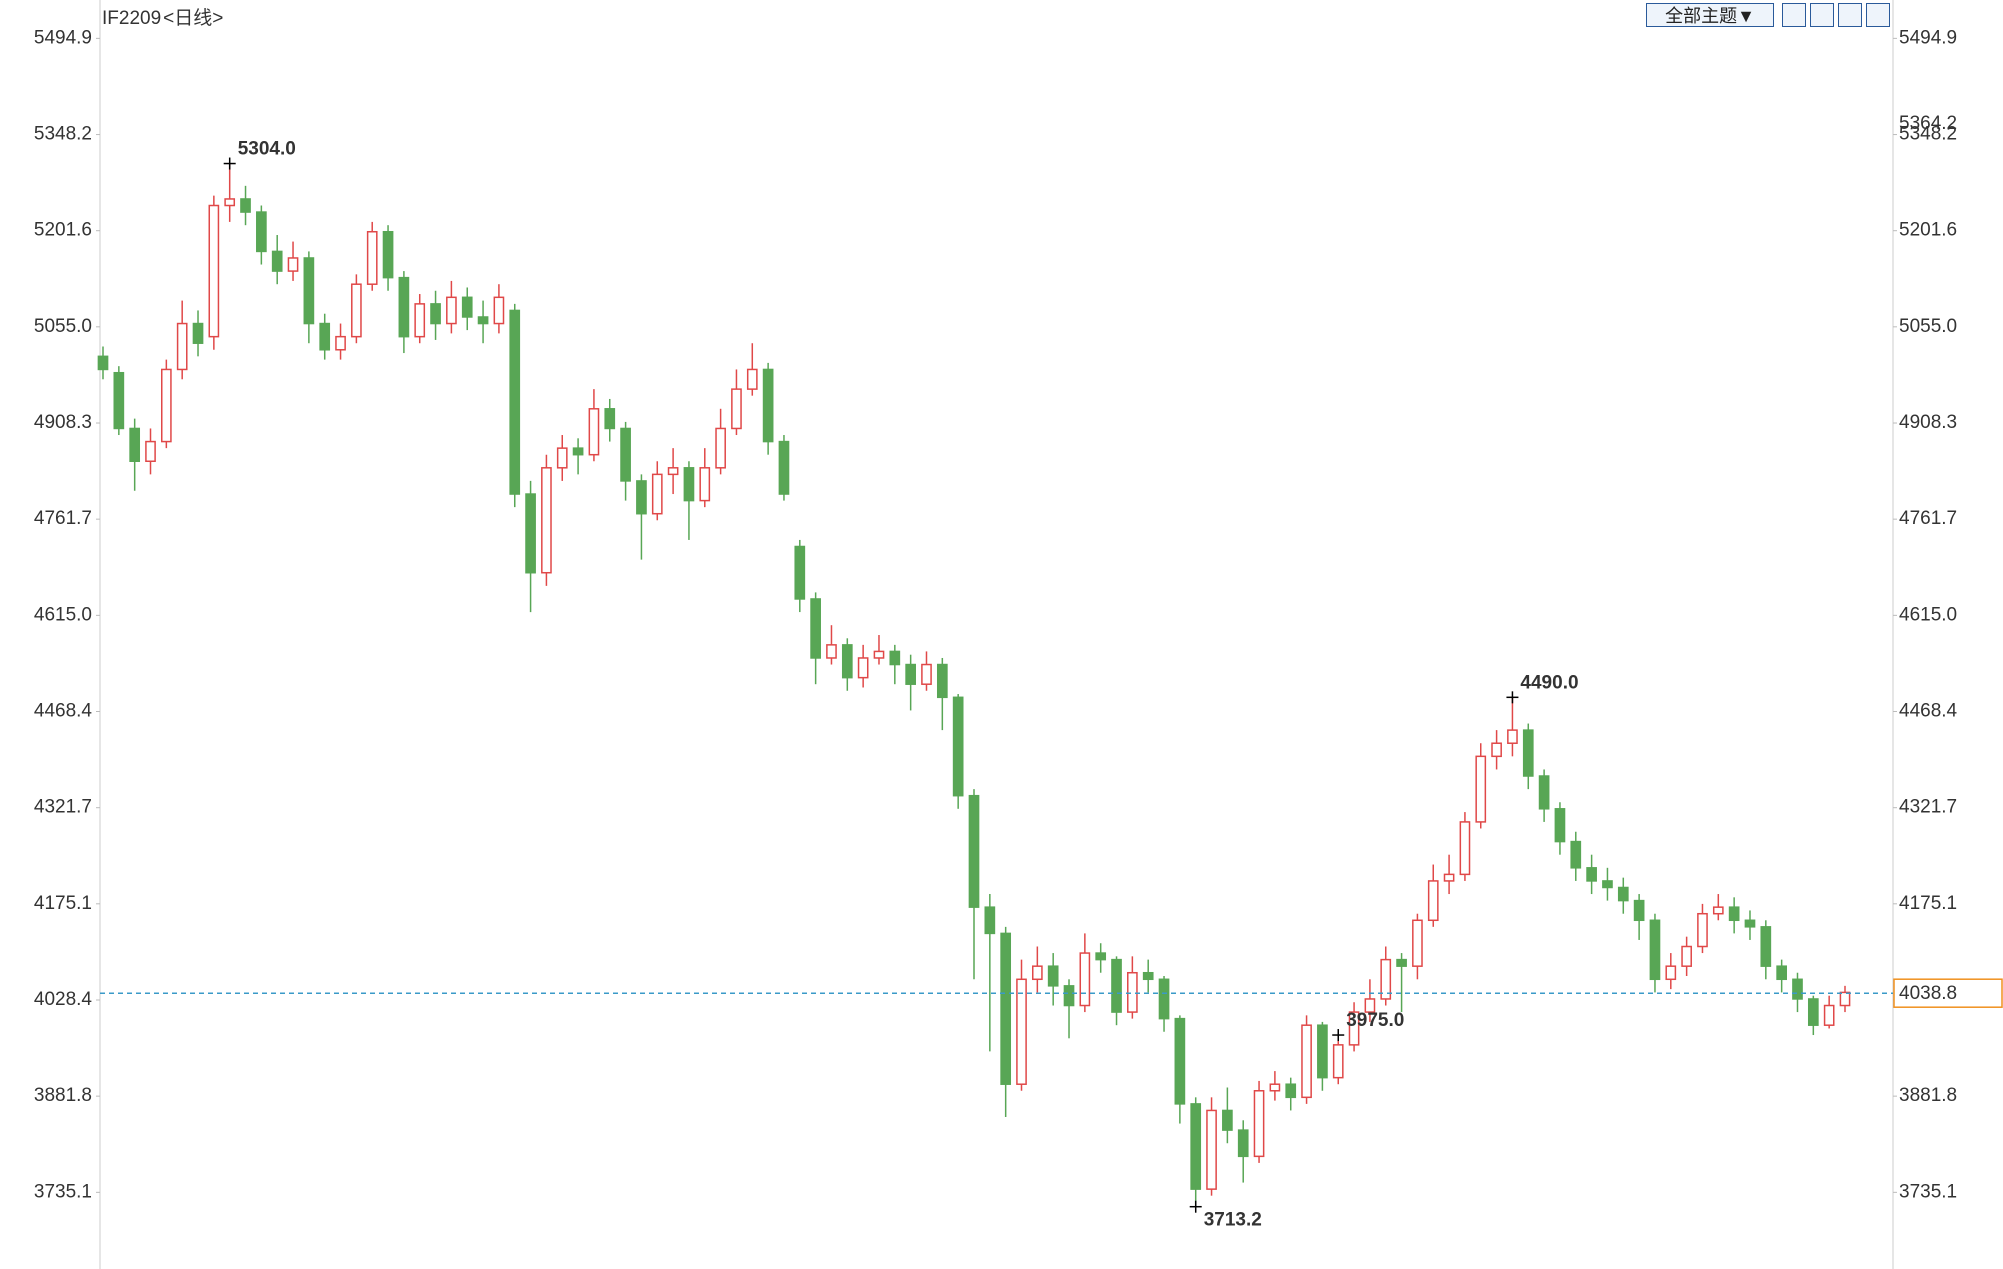 This screenshot has height=1269, width=2003. I want to click on play-button, so click(1850, 15).